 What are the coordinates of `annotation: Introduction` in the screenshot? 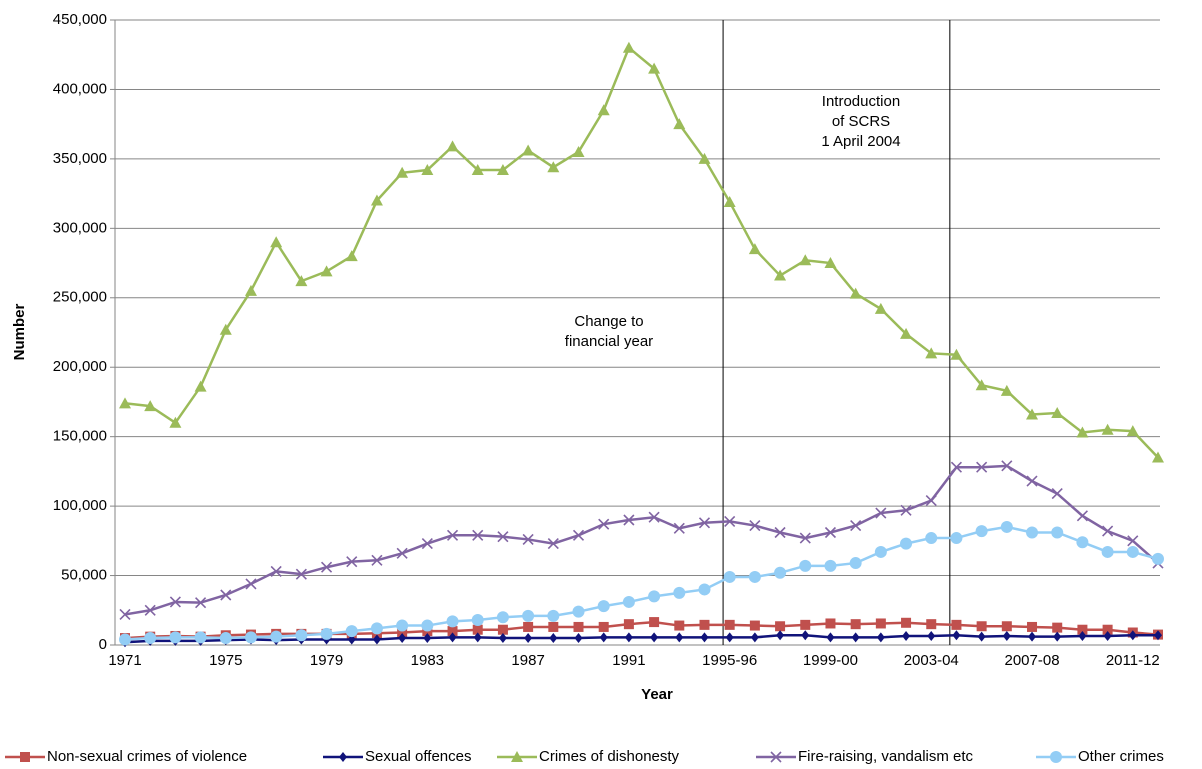 It's located at (861, 101).